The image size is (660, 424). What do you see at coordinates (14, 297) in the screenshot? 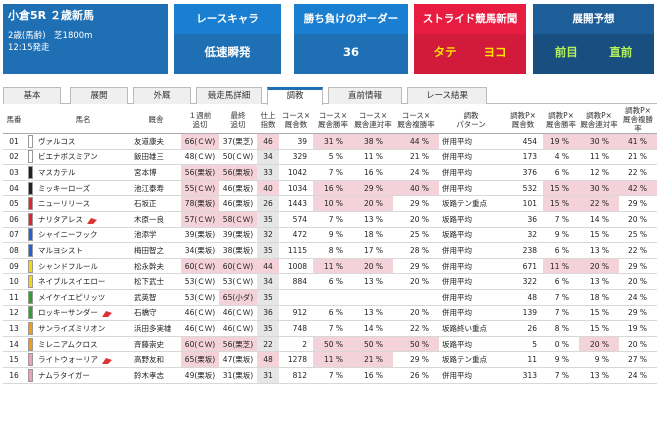
I see `horse-number: 11` at bounding box center [14, 297].